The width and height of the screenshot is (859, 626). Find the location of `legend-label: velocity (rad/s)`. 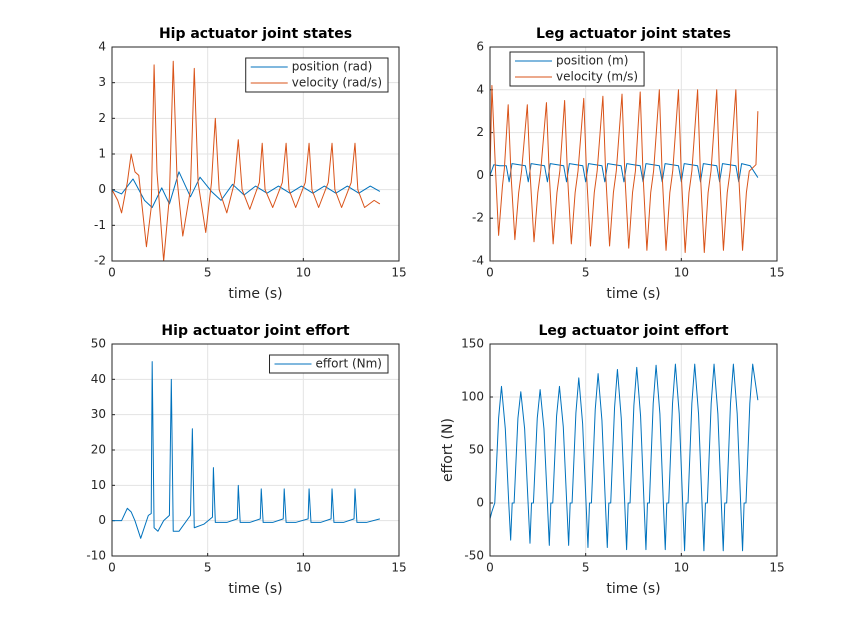

legend-label: velocity (rad/s) is located at coordinates (337, 83).